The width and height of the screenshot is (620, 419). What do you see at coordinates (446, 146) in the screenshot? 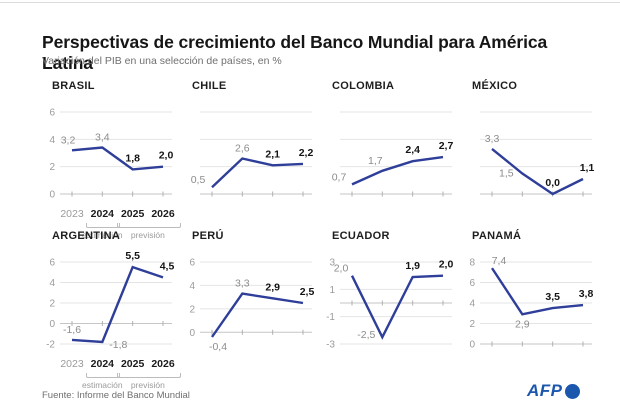
I see `value-label: 2,7` at bounding box center [446, 146].